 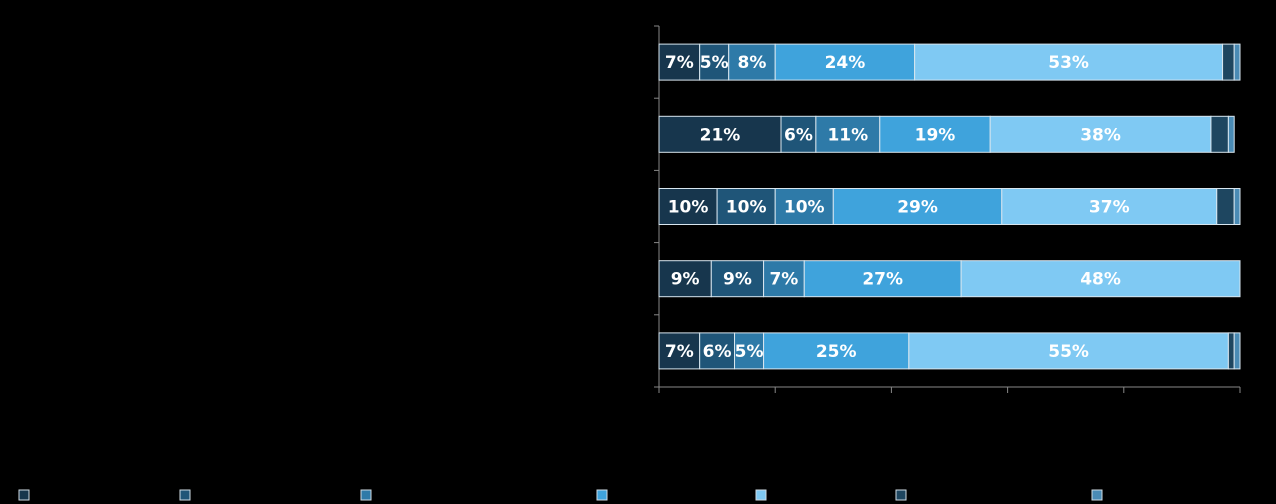 I want to click on value-label: 8%, so click(x=752, y=63).